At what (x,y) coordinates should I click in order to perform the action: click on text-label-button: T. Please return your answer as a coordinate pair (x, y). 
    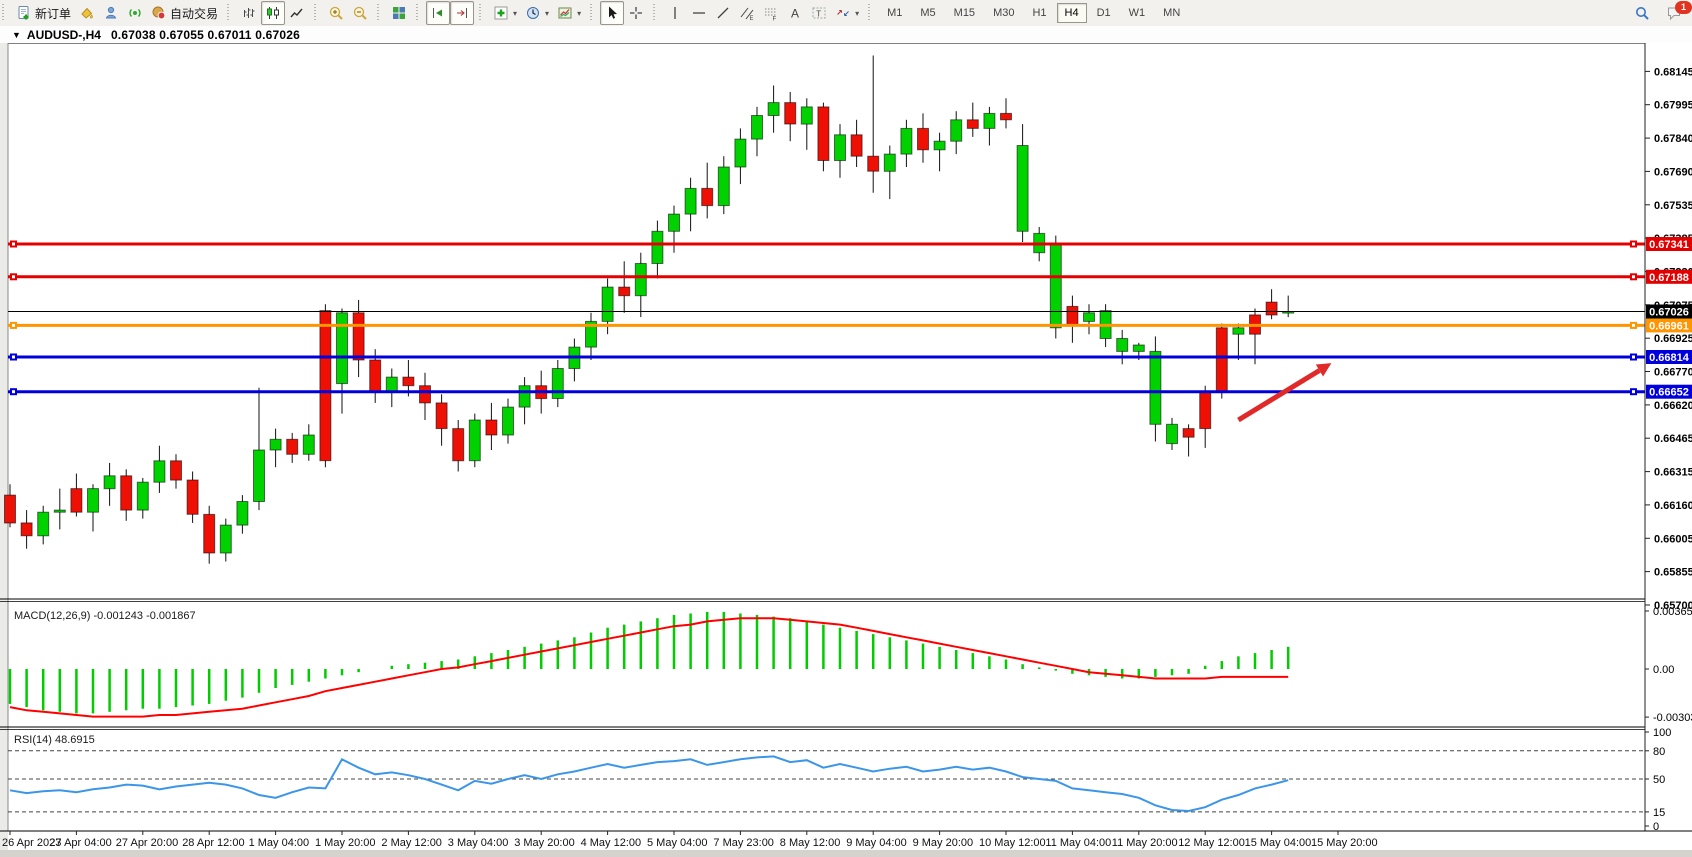
    Looking at the image, I should click on (819, 13).